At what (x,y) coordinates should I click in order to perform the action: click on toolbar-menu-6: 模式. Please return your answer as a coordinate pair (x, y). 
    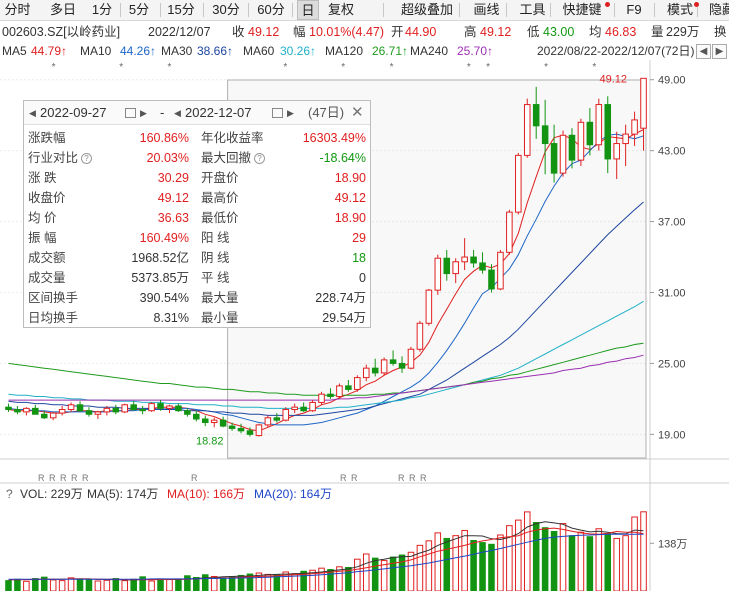
    Looking at the image, I should click on (679, 9).